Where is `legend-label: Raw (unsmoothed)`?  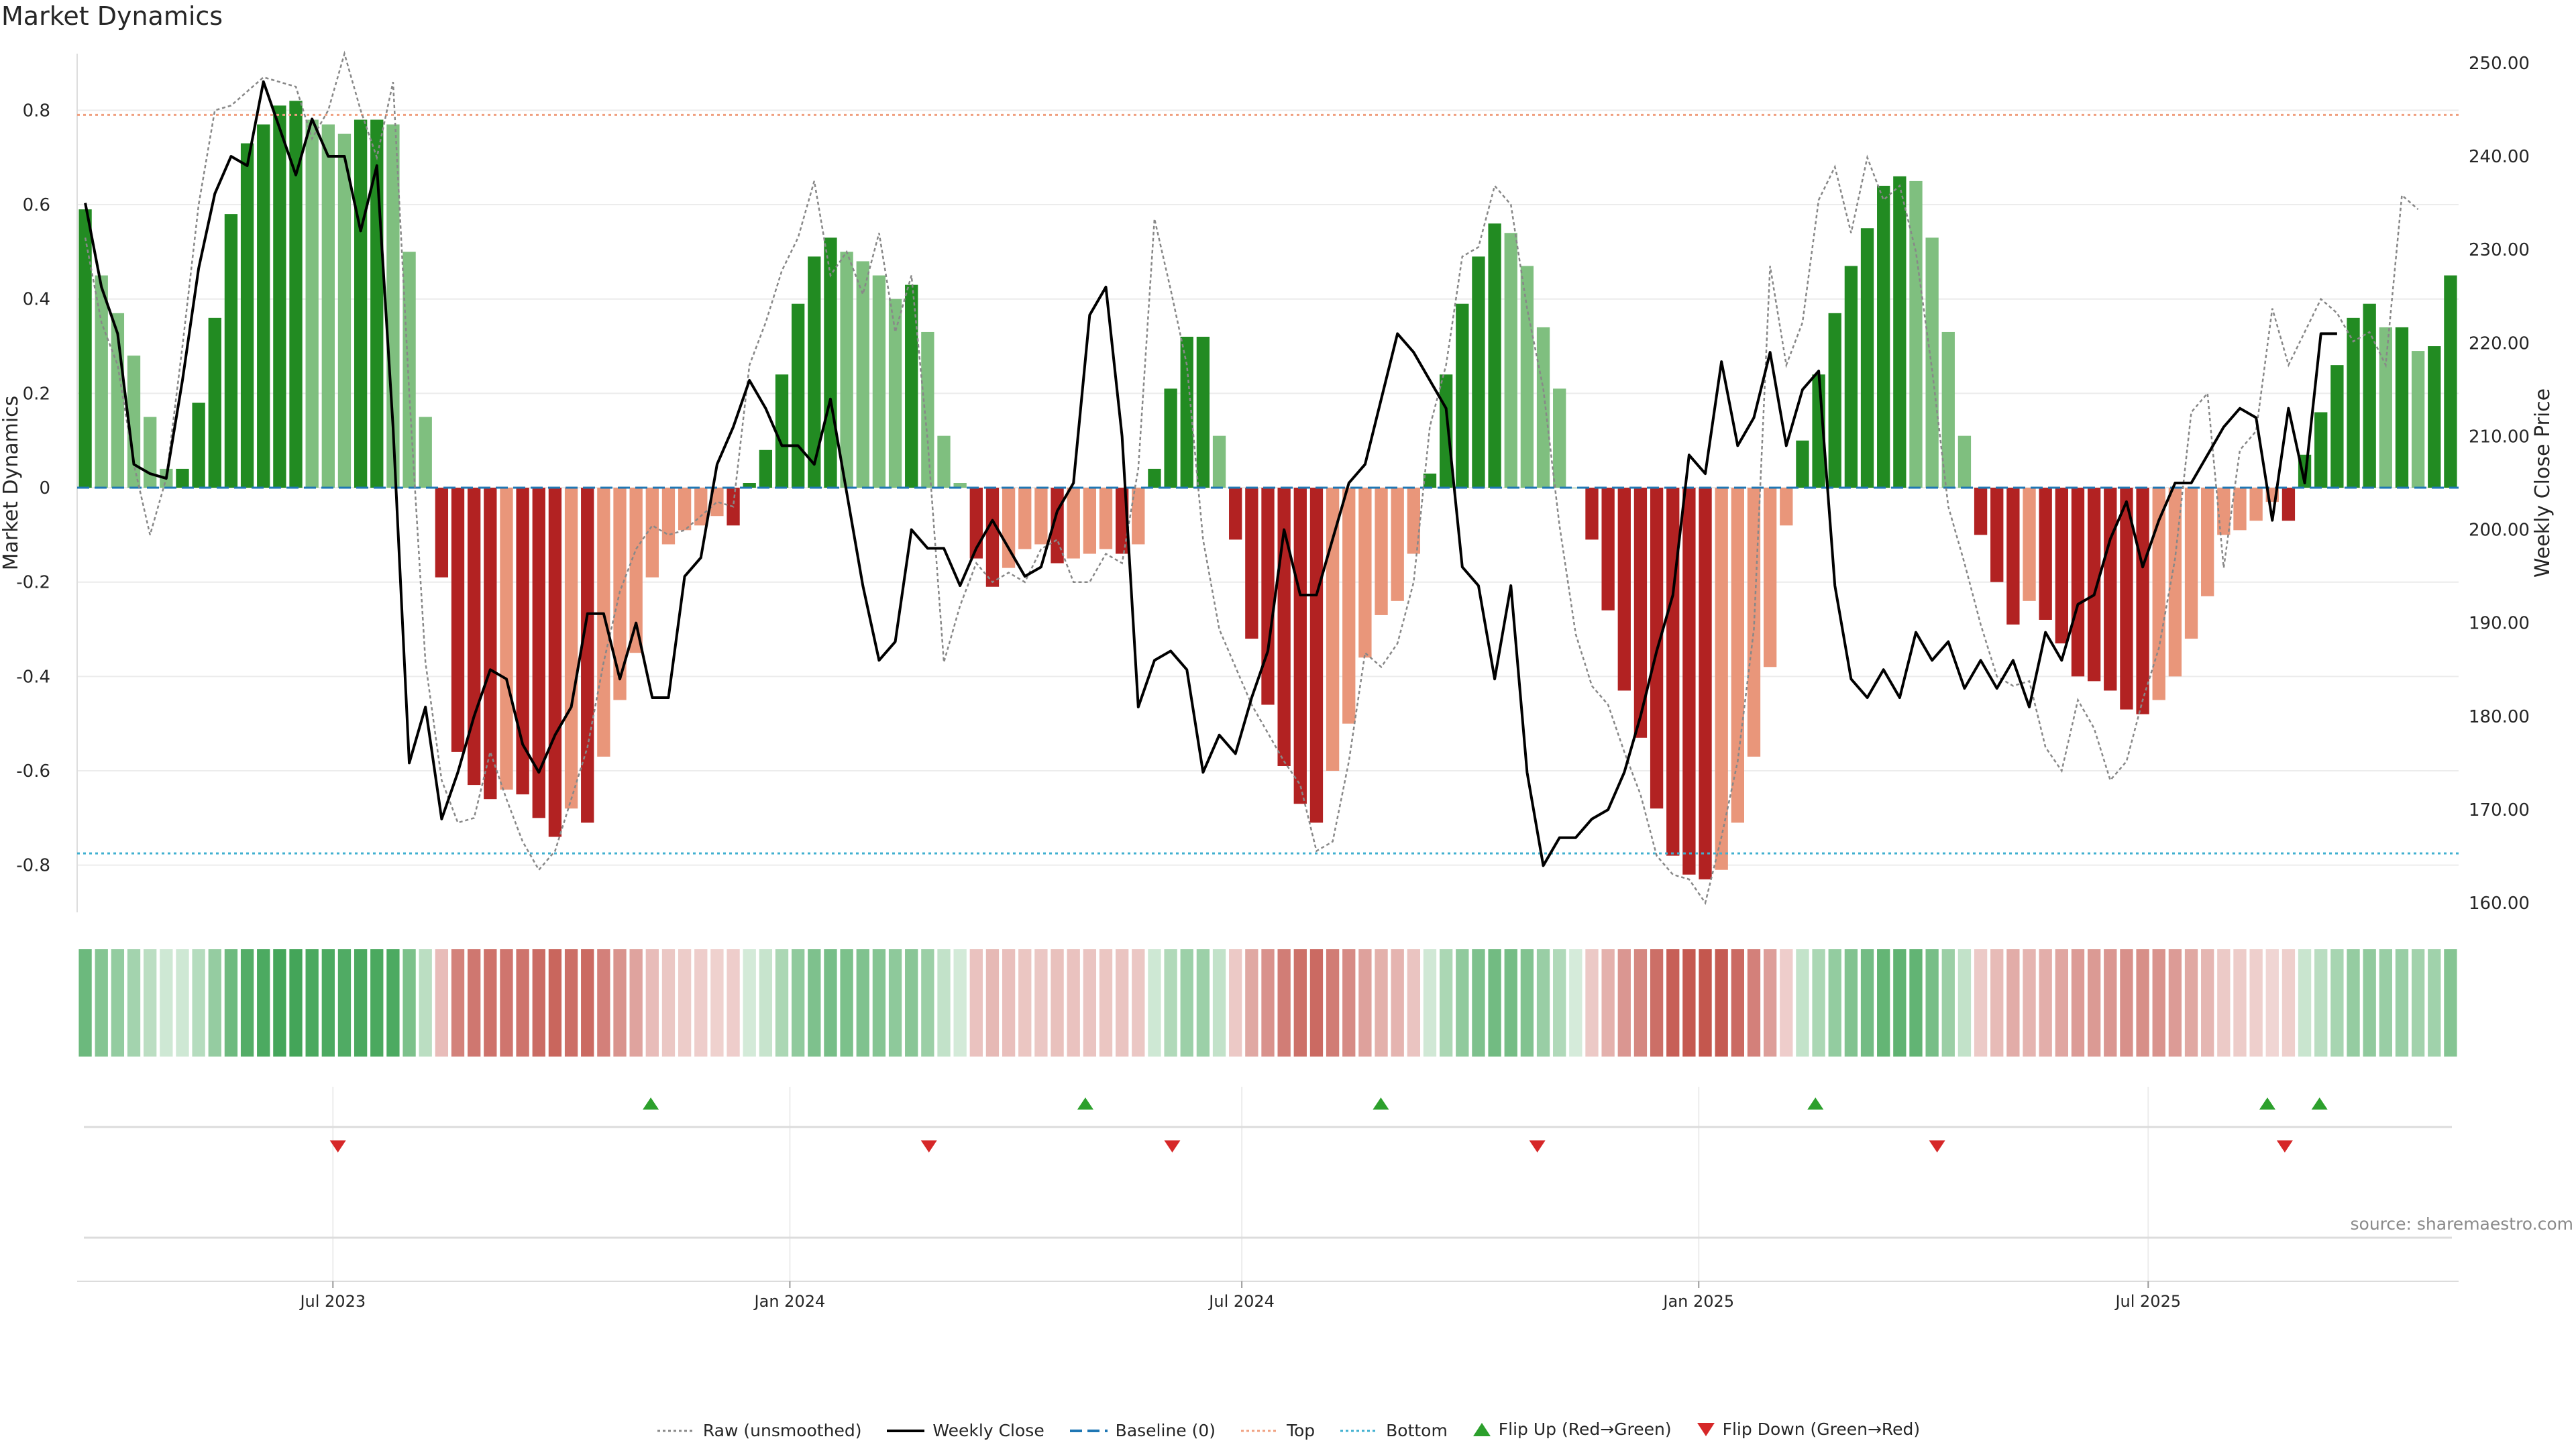 legend-label: Raw (unsmoothed) is located at coordinates (782, 1430).